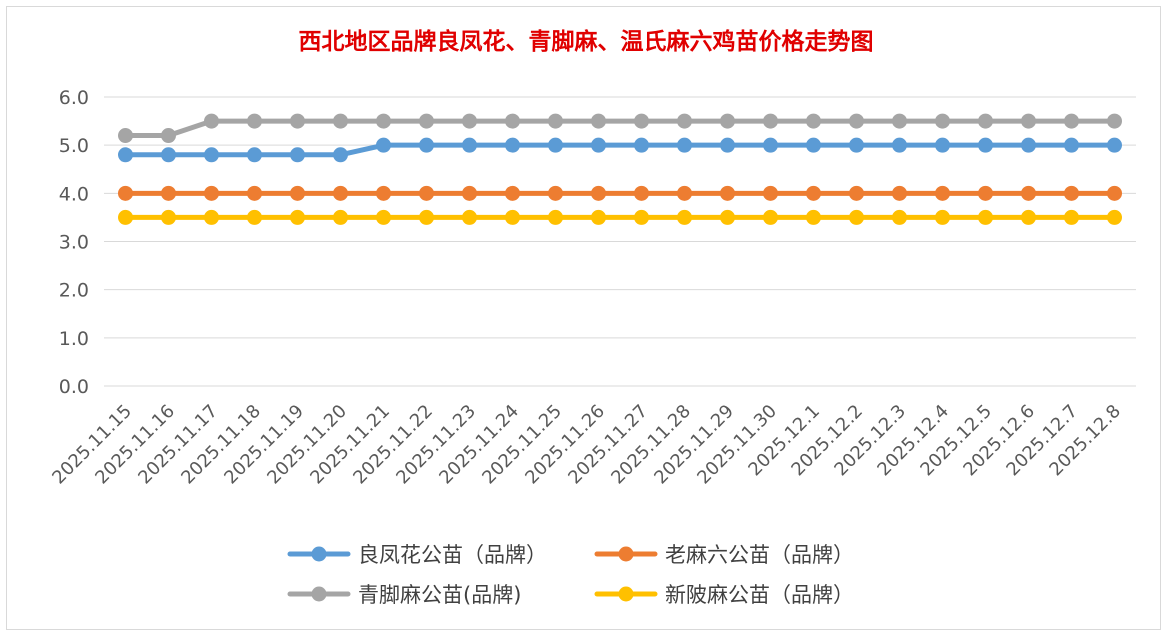  What do you see at coordinates (74, 146) in the screenshot?
I see `y-tick-label: 5.0` at bounding box center [74, 146].